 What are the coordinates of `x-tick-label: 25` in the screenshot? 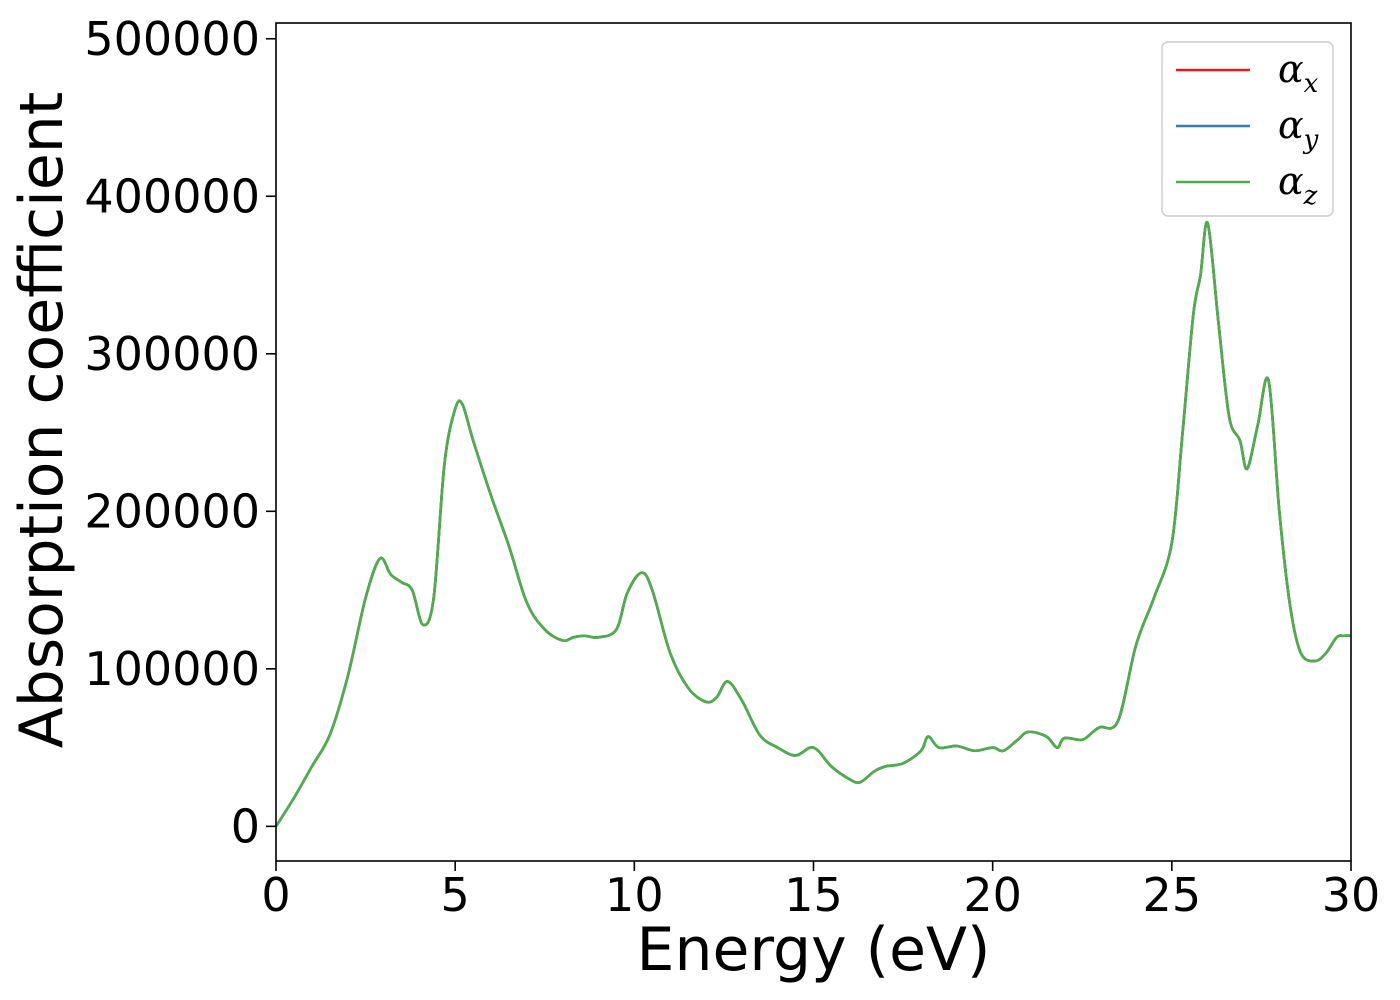 It's located at (1172, 895).